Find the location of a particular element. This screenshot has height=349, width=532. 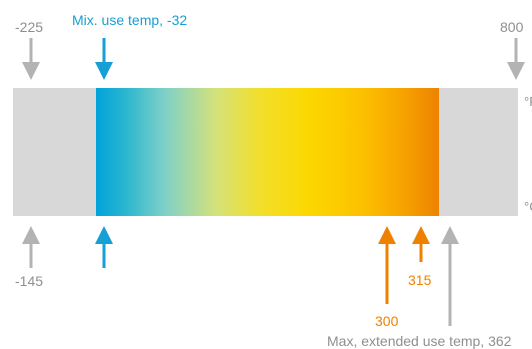

label-top-left-value: -225 is located at coordinates (29, 27).